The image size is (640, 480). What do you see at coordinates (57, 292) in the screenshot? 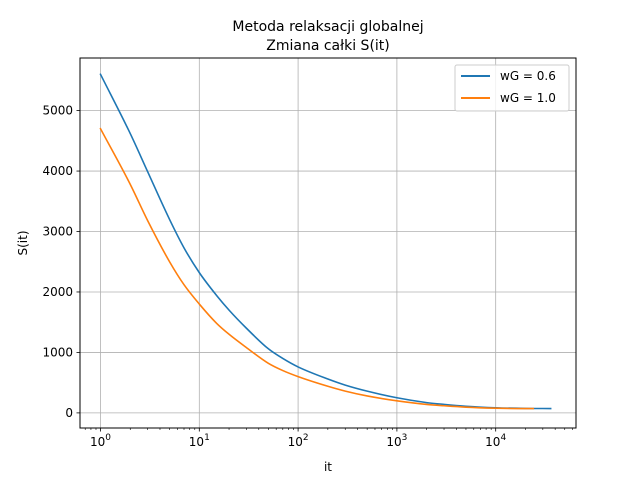
I see `y-tick-label-2: 2000` at bounding box center [57, 292].